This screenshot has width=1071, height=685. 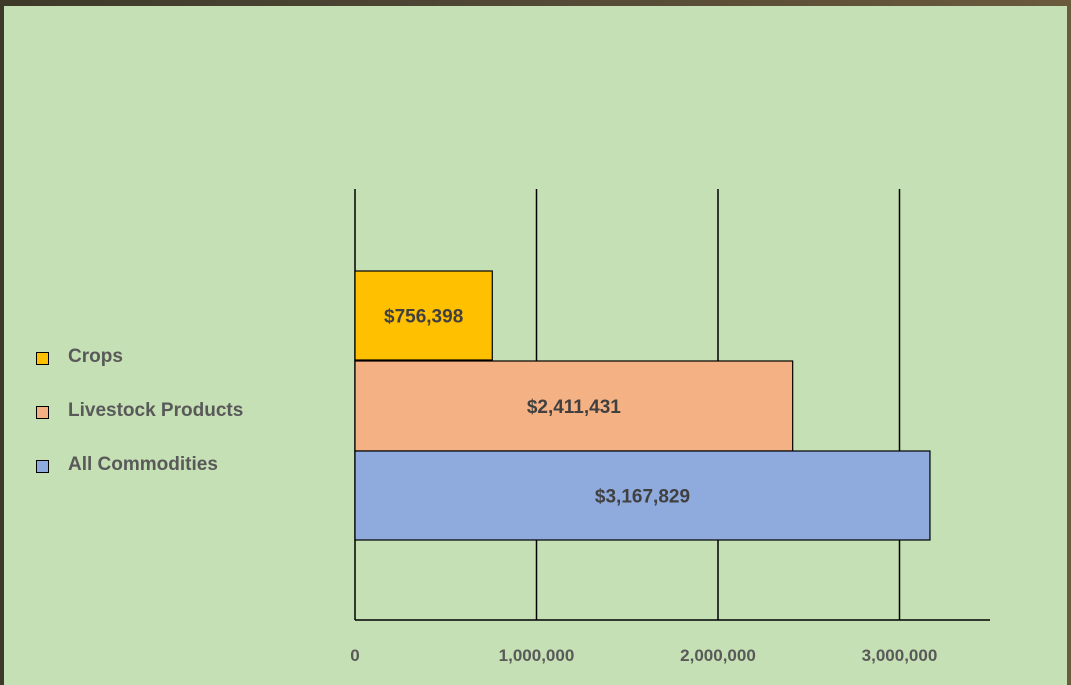 I want to click on x-tick-label-1: 1,000,000, so click(x=537, y=655).